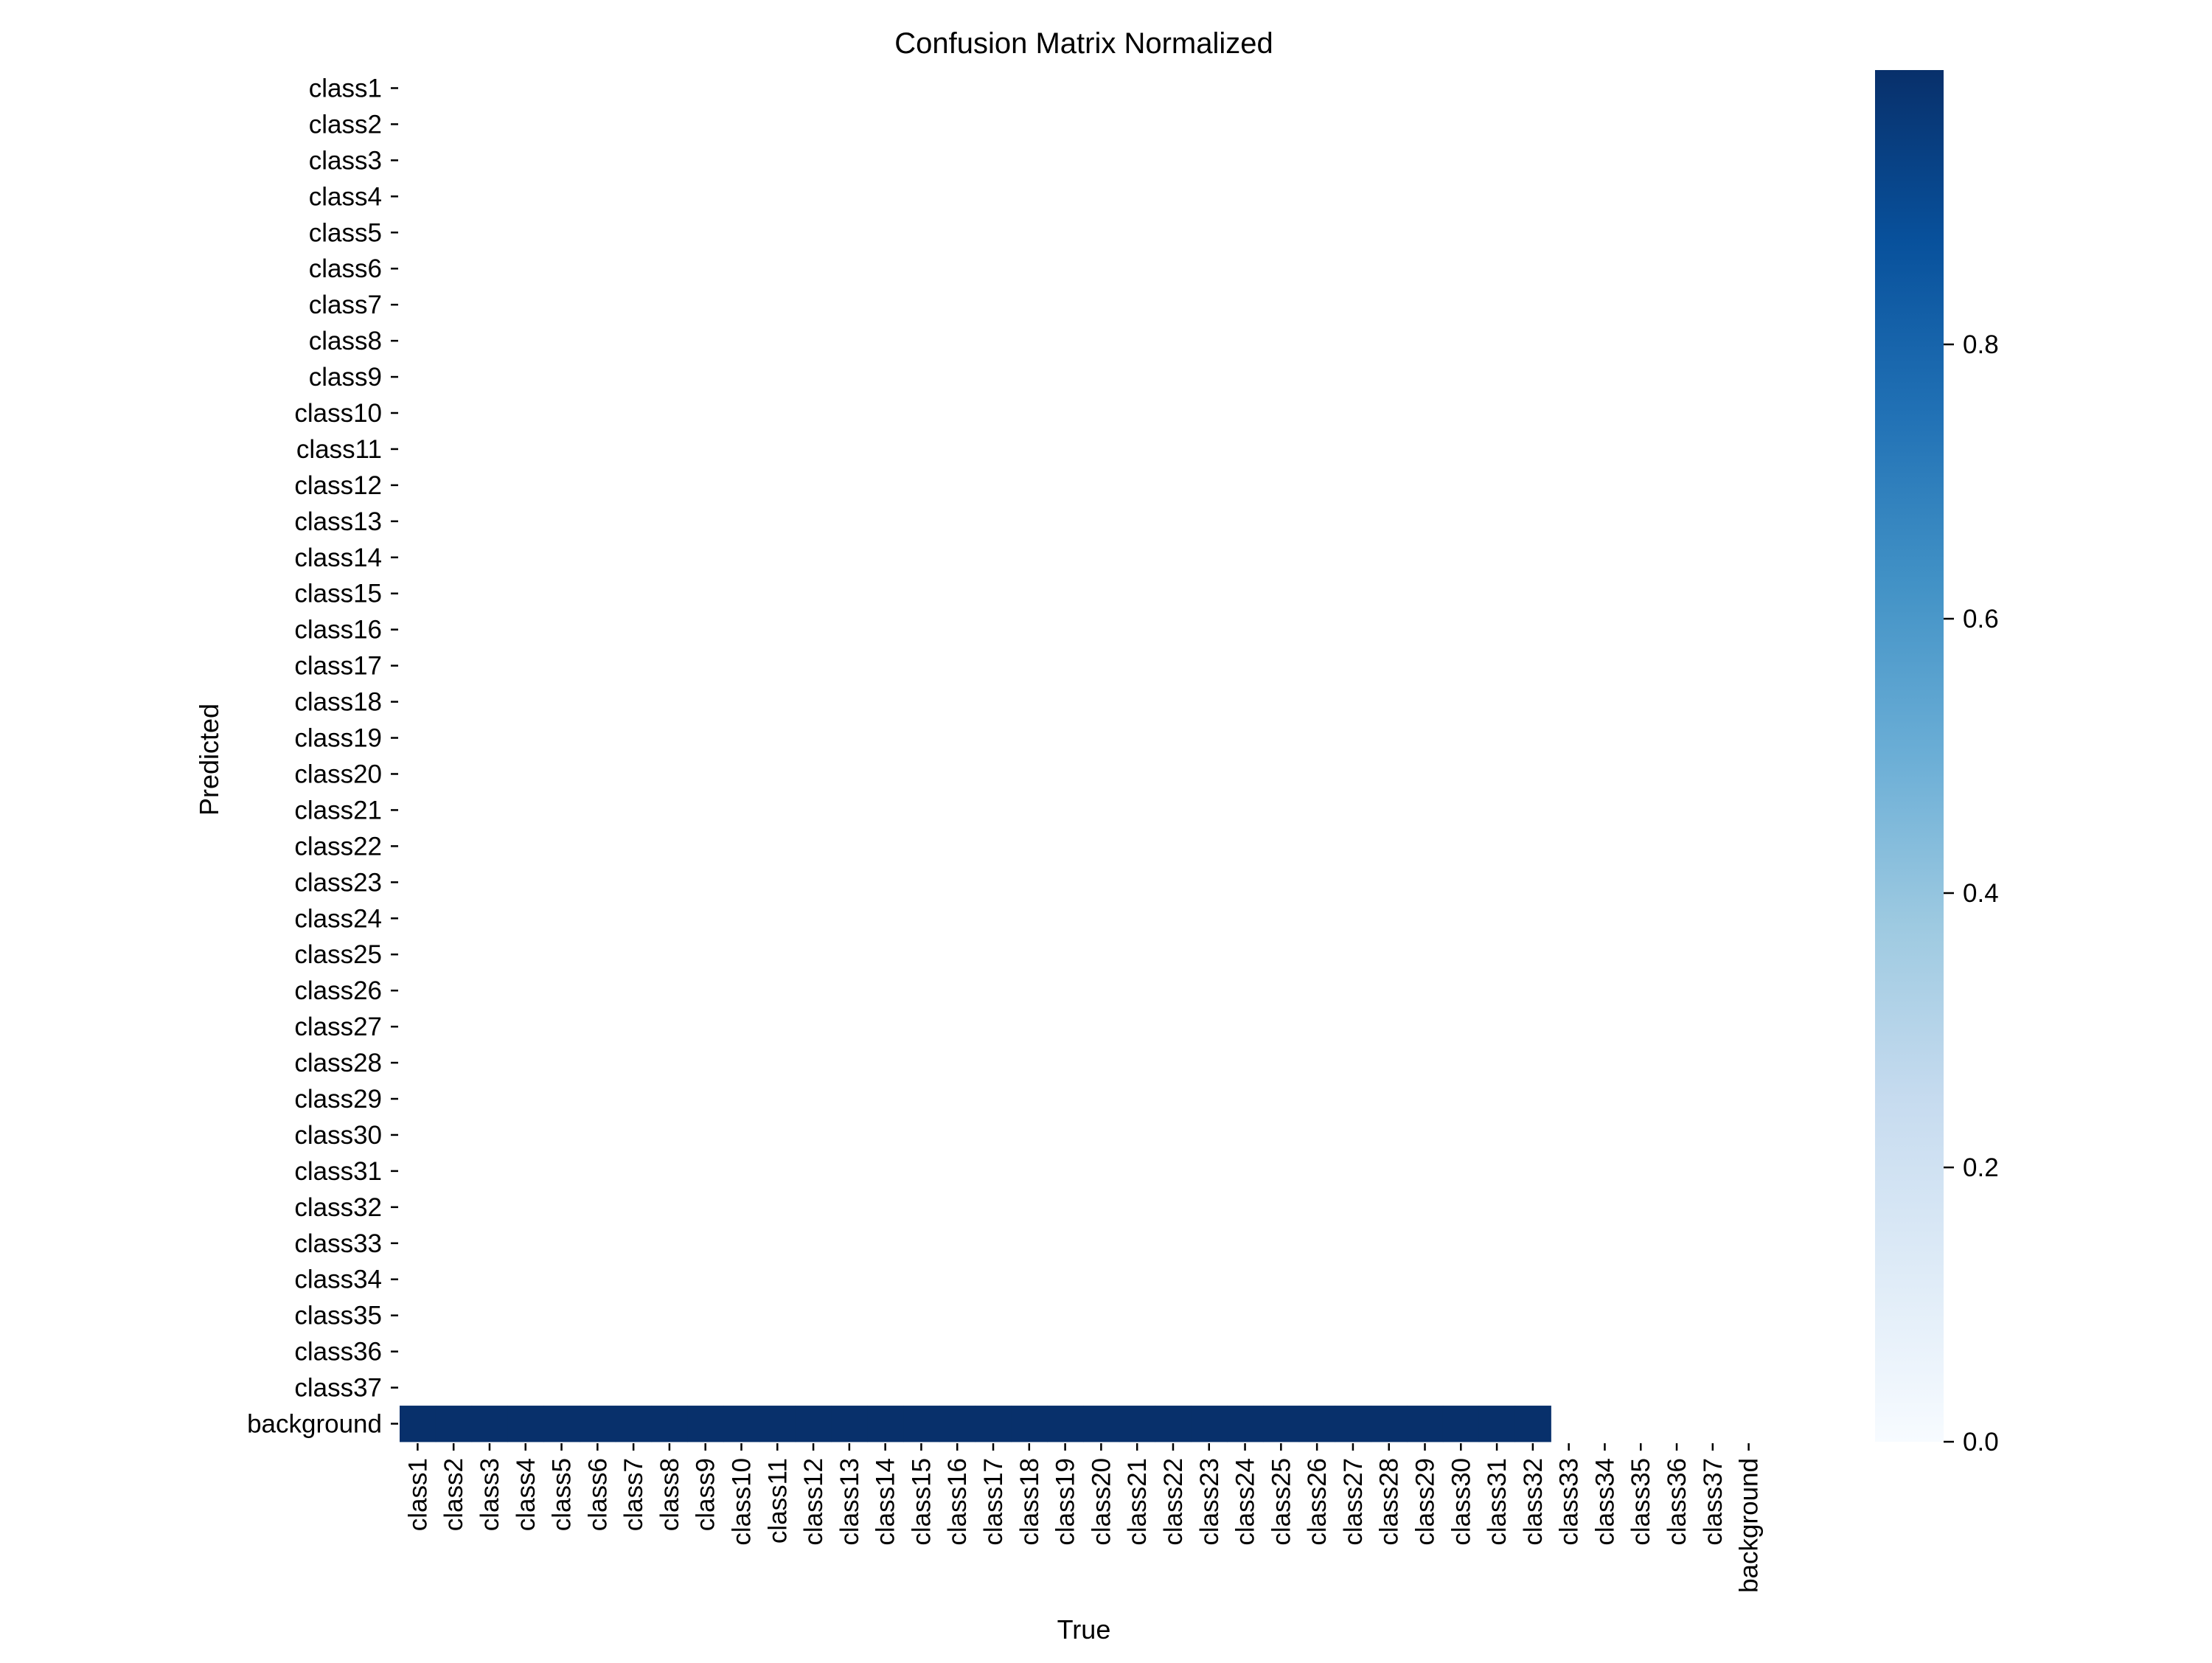 This screenshot has width=2212, height=1663. I want to click on colorbar-ticks: 0.0 0.2 0.4 0.6 0.8, so click(1971, 893).